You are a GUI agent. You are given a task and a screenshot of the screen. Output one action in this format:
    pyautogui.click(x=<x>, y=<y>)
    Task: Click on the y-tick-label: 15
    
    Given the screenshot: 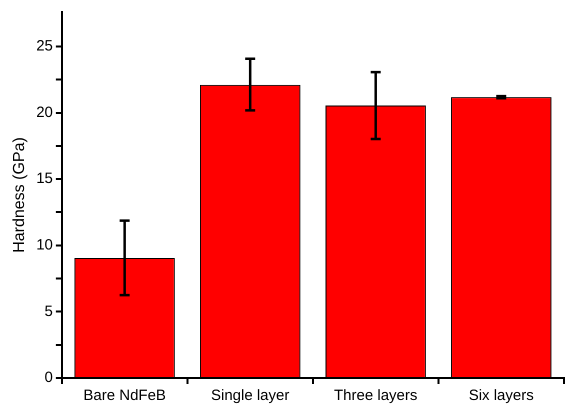 What is the action you would take?
    pyautogui.click(x=44, y=179)
    